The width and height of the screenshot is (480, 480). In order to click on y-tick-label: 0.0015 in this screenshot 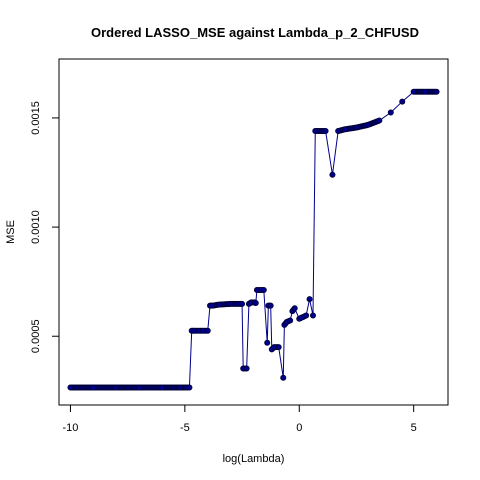, I will do `click(36, 118)`.